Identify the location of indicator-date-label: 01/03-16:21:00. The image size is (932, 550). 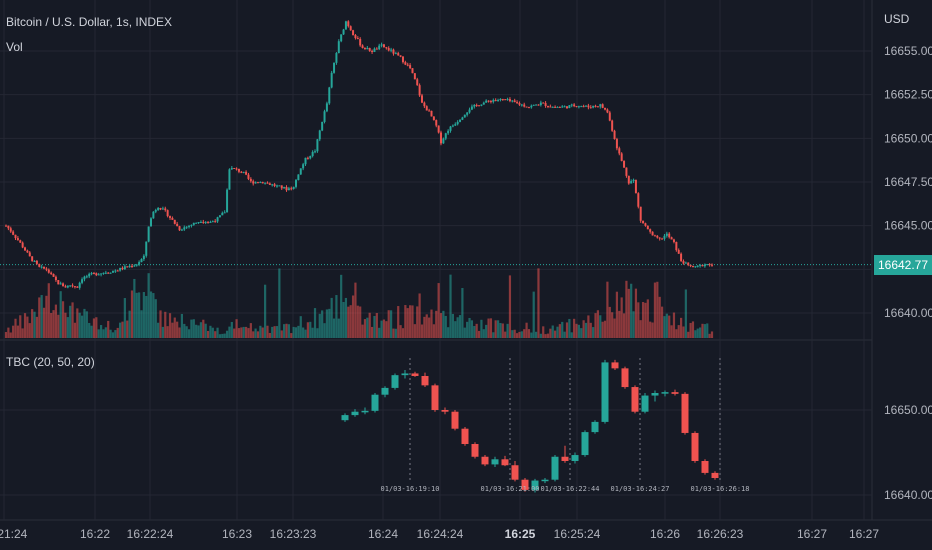
(509, 489).